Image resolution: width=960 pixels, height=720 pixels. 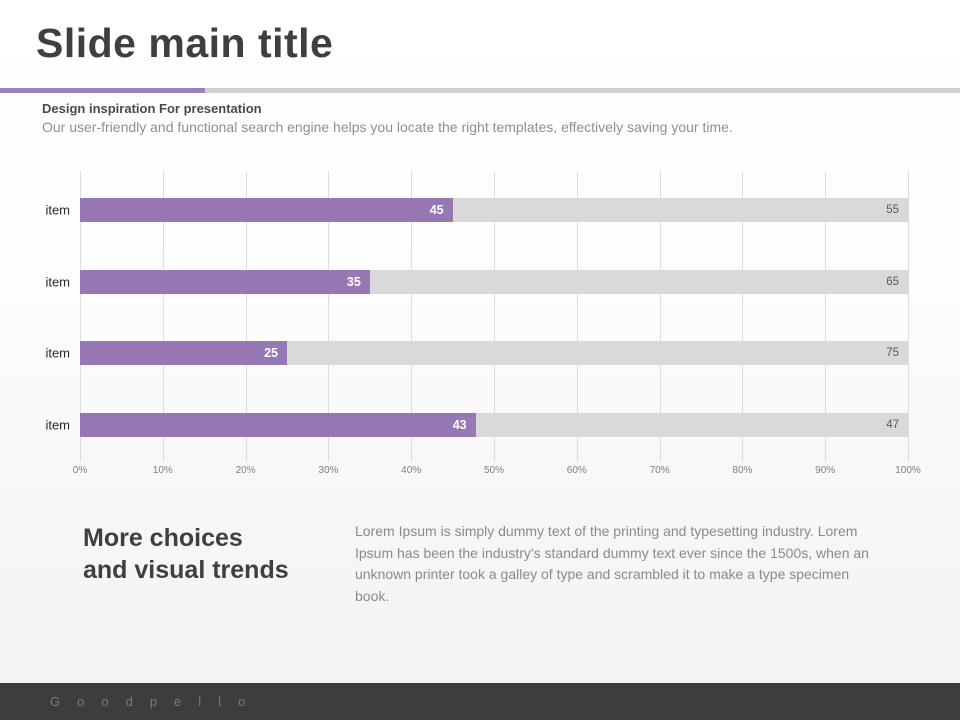 I want to click on x-axis-tick-label: 80%, so click(x=742, y=470).